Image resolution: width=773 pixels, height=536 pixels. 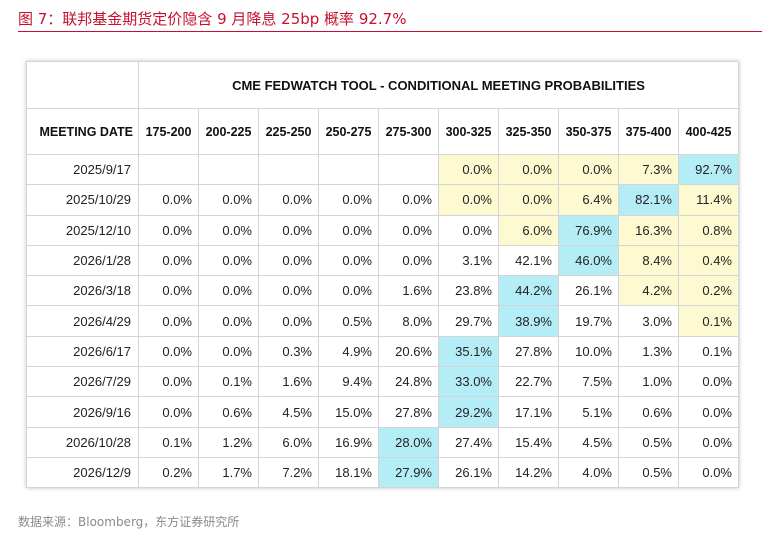 What do you see at coordinates (648, 169) in the screenshot?
I see `probability-cell: 7.3%` at bounding box center [648, 169].